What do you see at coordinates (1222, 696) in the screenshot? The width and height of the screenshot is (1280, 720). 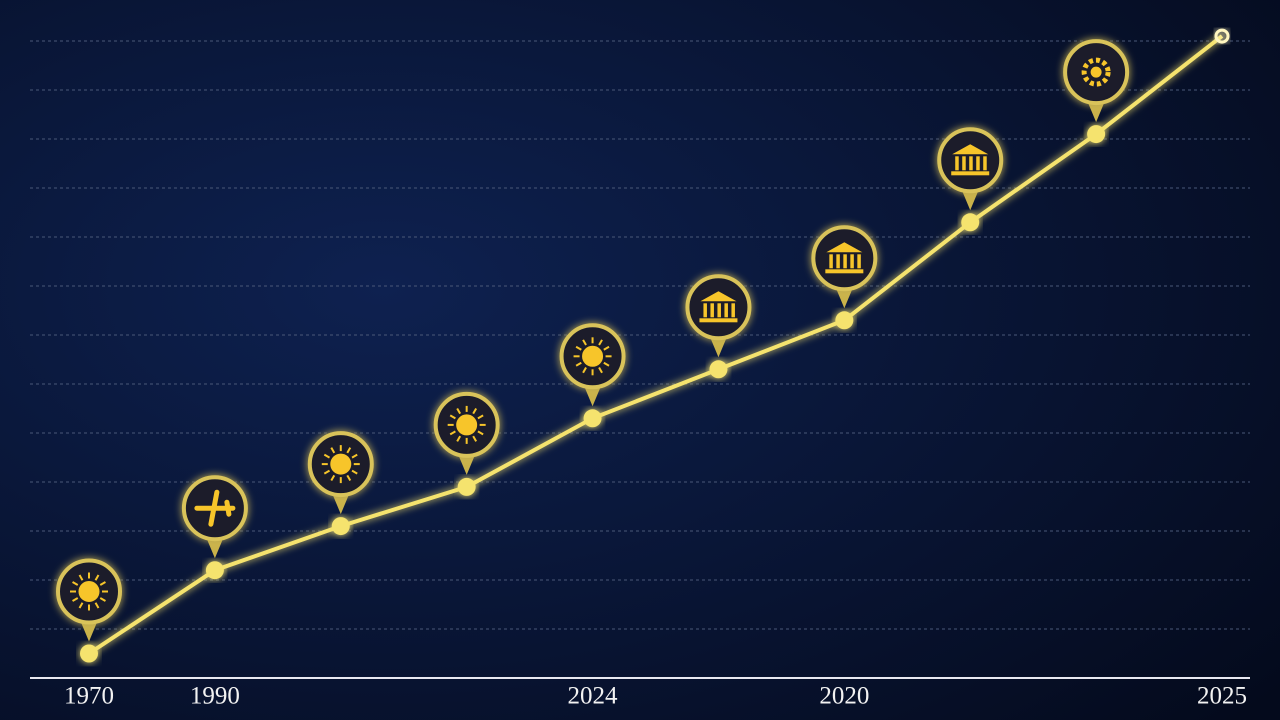 I see `x-tick-label: 2025` at bounding box center [1222, 696].